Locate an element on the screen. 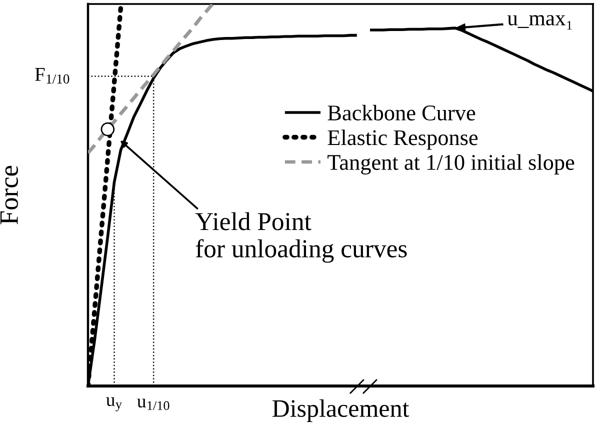  x-tick-label: u$_{y}$ is located at coordinates (114, 404).